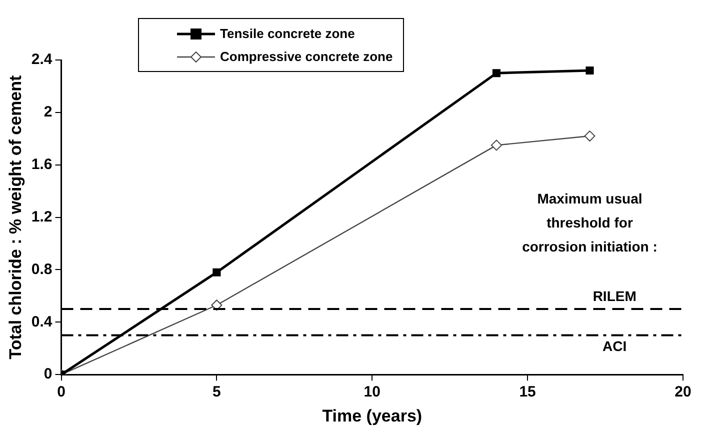 The width and height of the screenshot is (705, 431). I want to click on y-tick-label: 0, so click(48, 374).